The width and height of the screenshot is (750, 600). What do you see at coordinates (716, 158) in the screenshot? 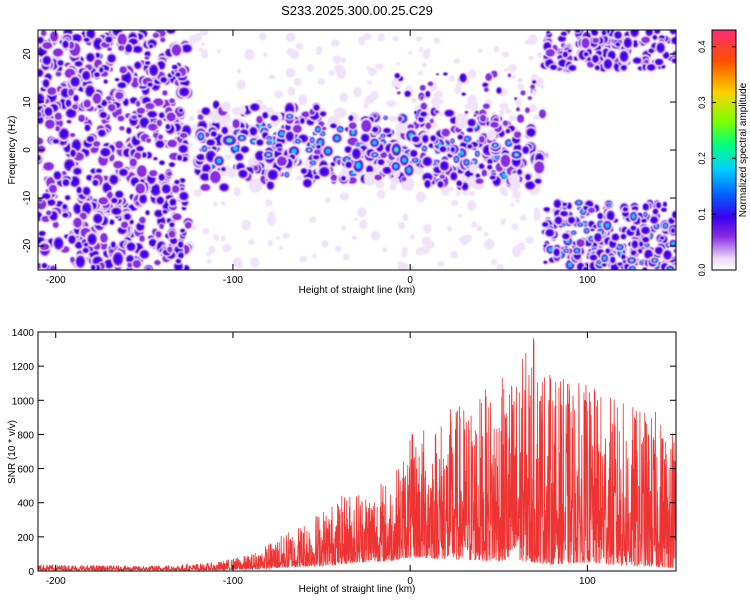
I see `colorbar-ticks: 0.00.10.20.30.4` at bounding box center [716, 158].